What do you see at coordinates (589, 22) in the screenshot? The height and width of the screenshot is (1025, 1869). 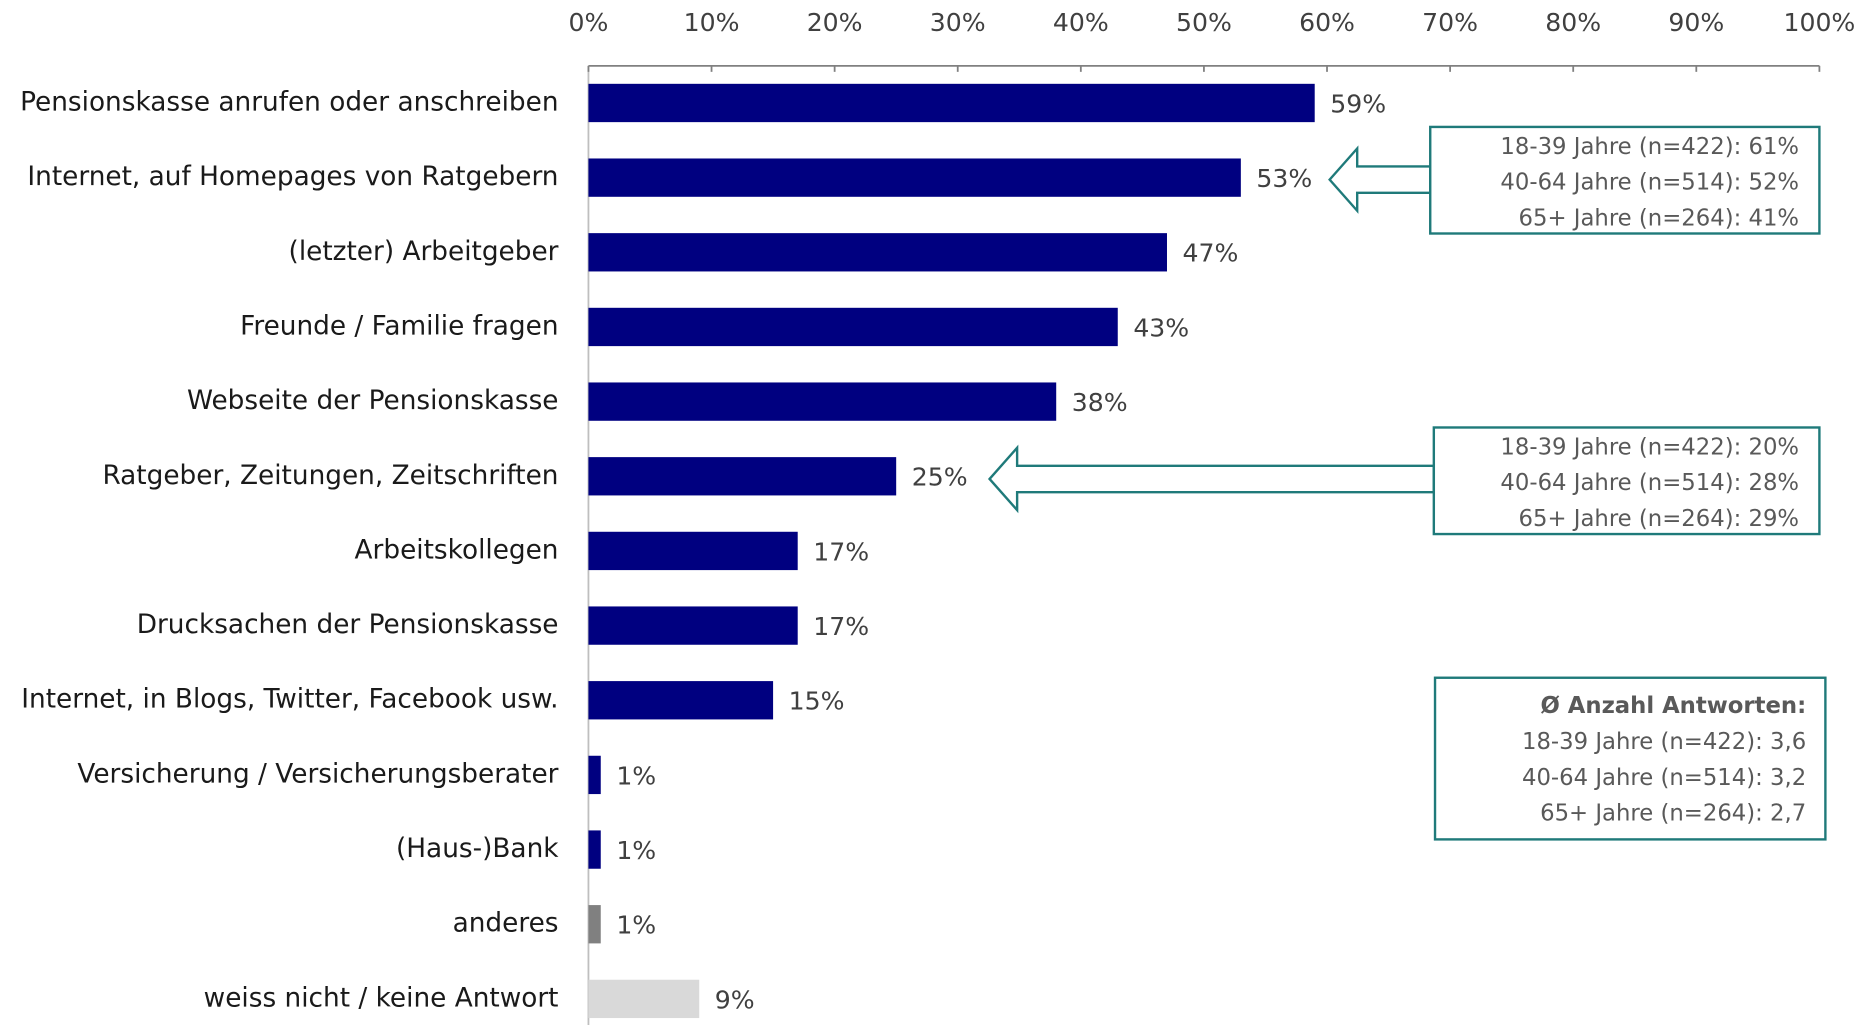 I see `x-tick-label: 0%` at bounding box center [589, 22].